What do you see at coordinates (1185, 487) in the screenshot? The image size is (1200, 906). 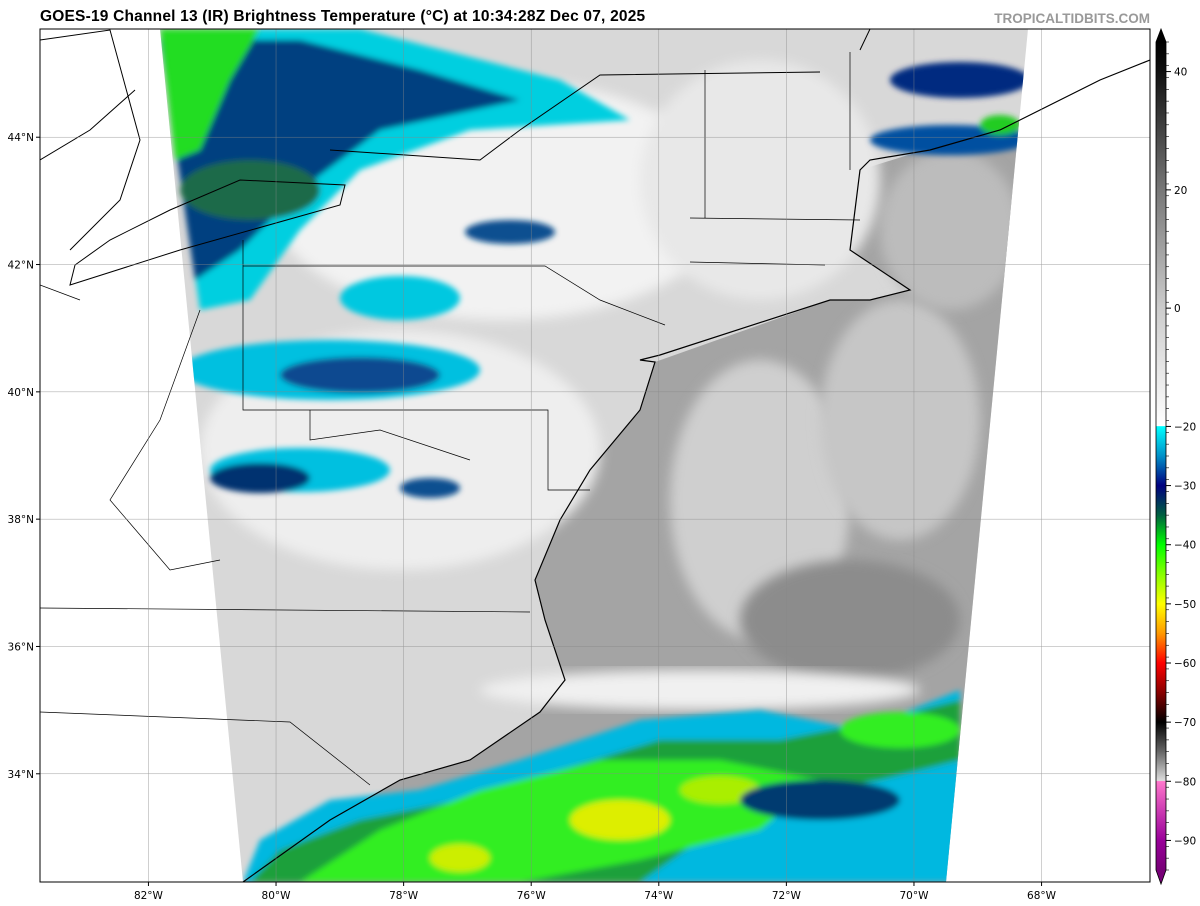 I see `colorbar-tick-label: −30` at bounding box center [1185, 487].